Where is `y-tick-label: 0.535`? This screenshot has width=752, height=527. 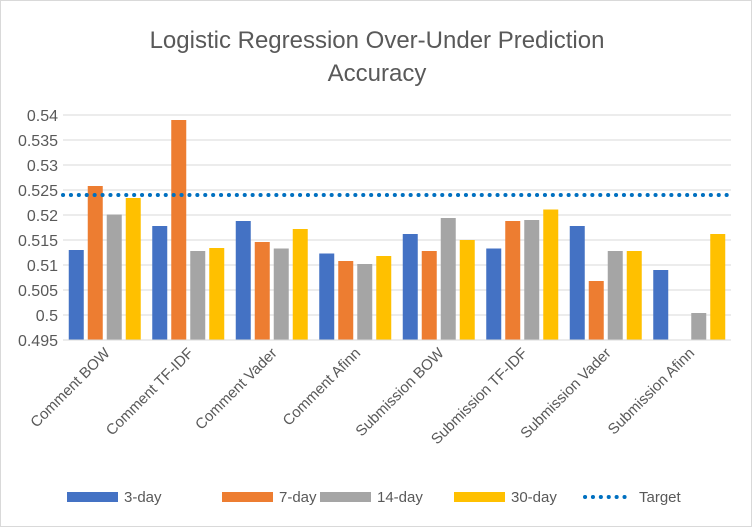 y-tick-label: 0.535 is located at coordinates (38, 141).